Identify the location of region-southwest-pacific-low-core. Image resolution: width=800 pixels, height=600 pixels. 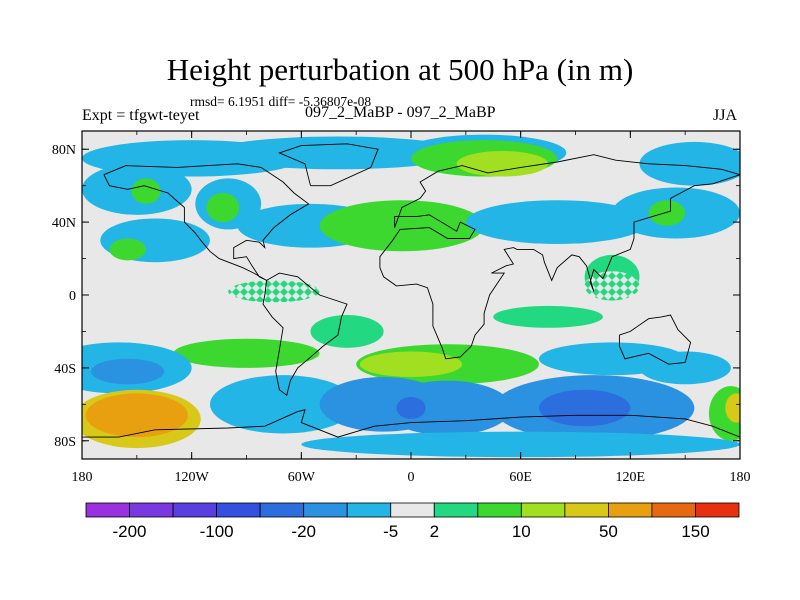
(128, 371).